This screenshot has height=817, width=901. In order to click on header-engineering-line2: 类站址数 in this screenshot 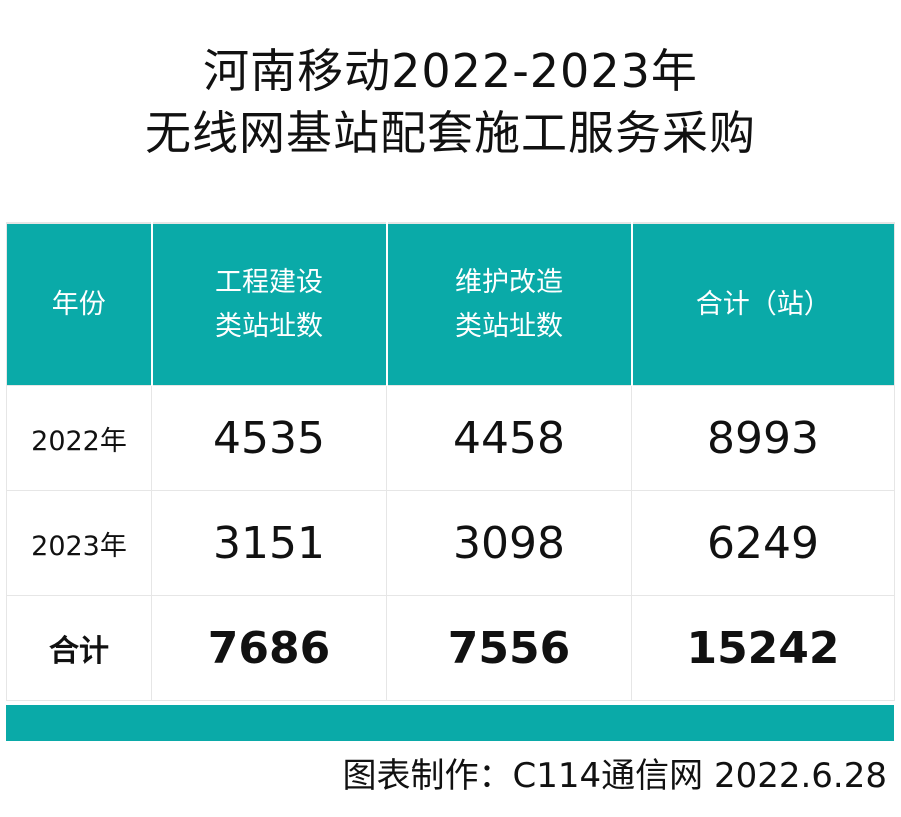, I will do `click(269, 326)`.